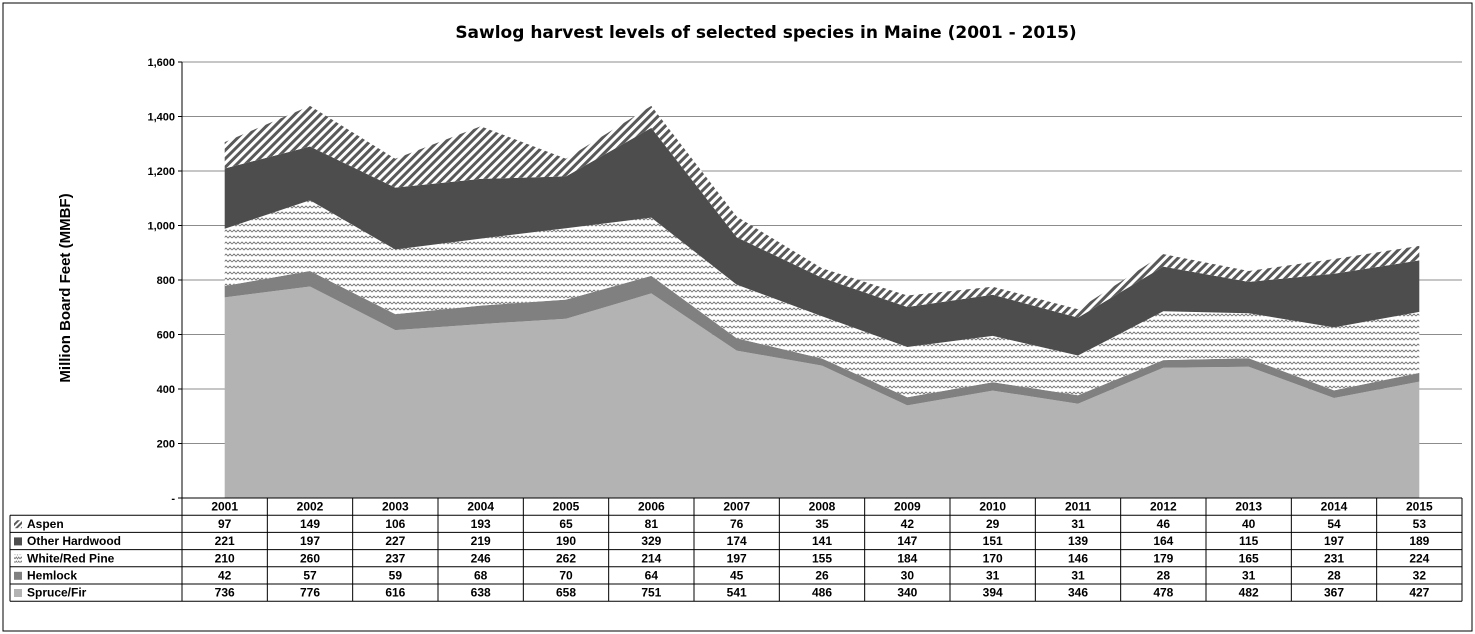 The height and width of the screenshot is (634, 1475). Describe the element at coordinates (720, 524) in the screenshot. I see `table-row-aspen: Aspen 97 149 106 193 65 81 76 35 42 29 31 46 40 54 53` at that location.